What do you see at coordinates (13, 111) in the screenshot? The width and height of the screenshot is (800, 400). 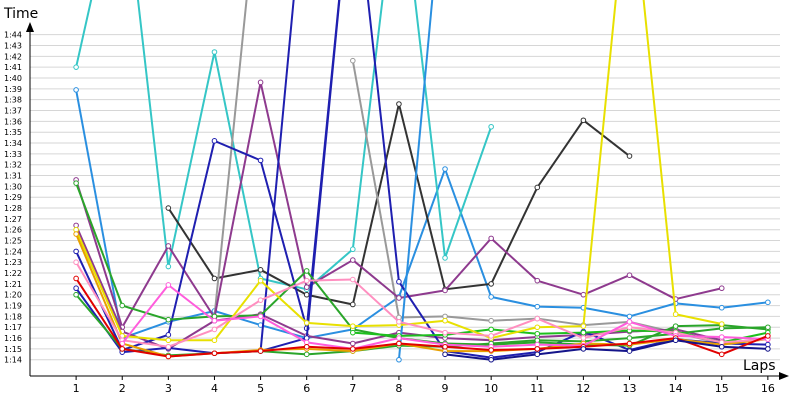 I see `y-tick-label: 1:37` at bounding box center [13, 111].